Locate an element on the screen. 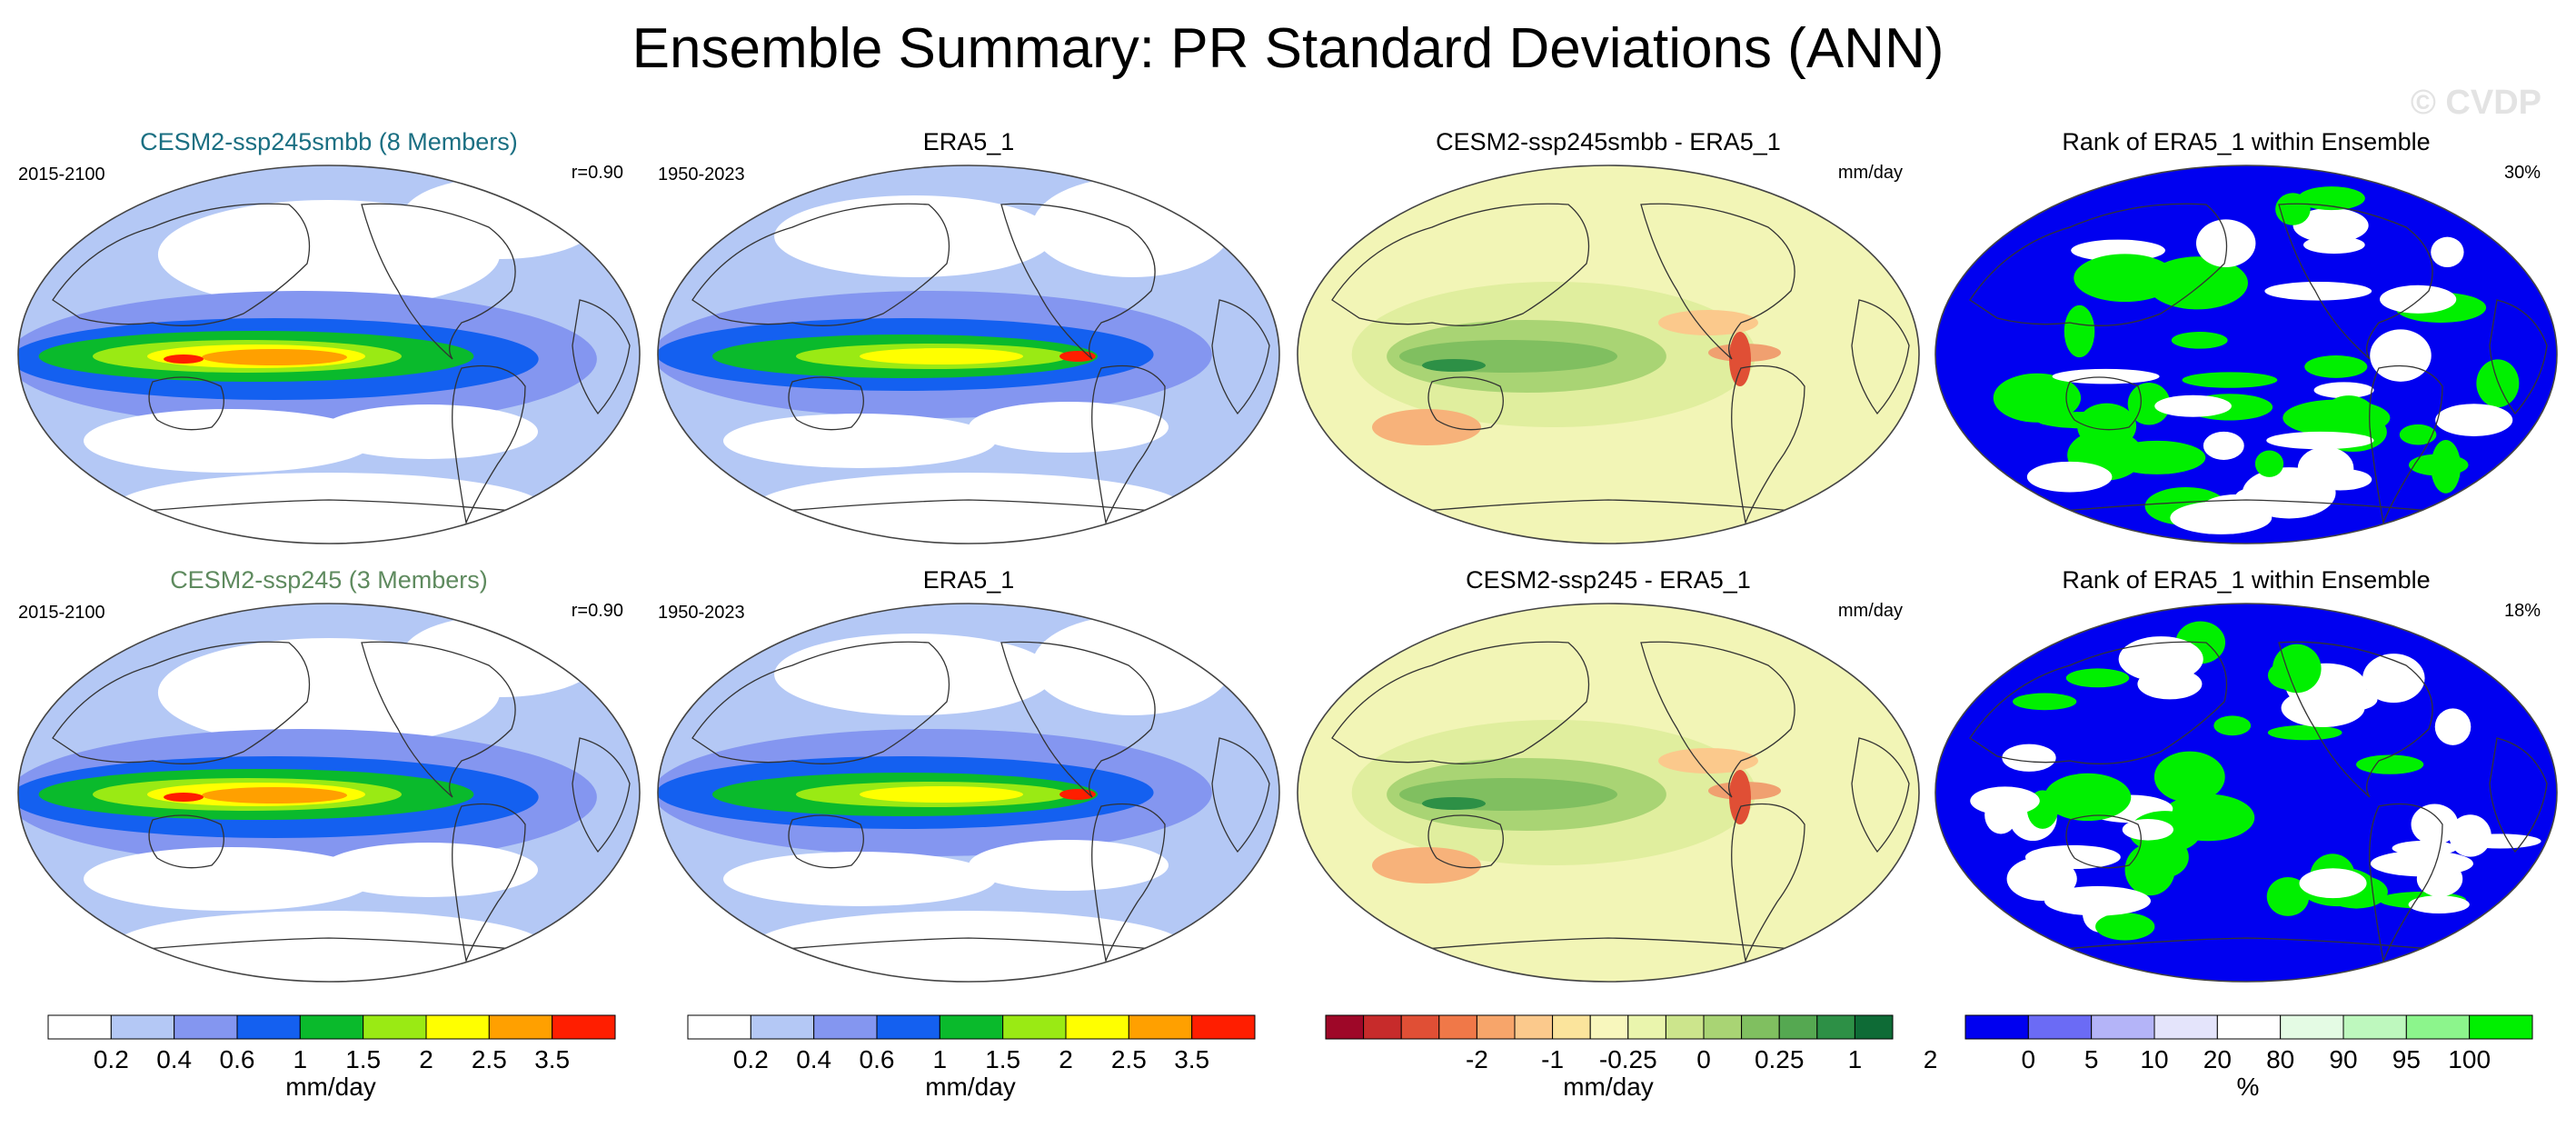 This screenshot has width=2576, height=1128. colorbar-tick-label: 100 is located at coordinates (2469, 1059).